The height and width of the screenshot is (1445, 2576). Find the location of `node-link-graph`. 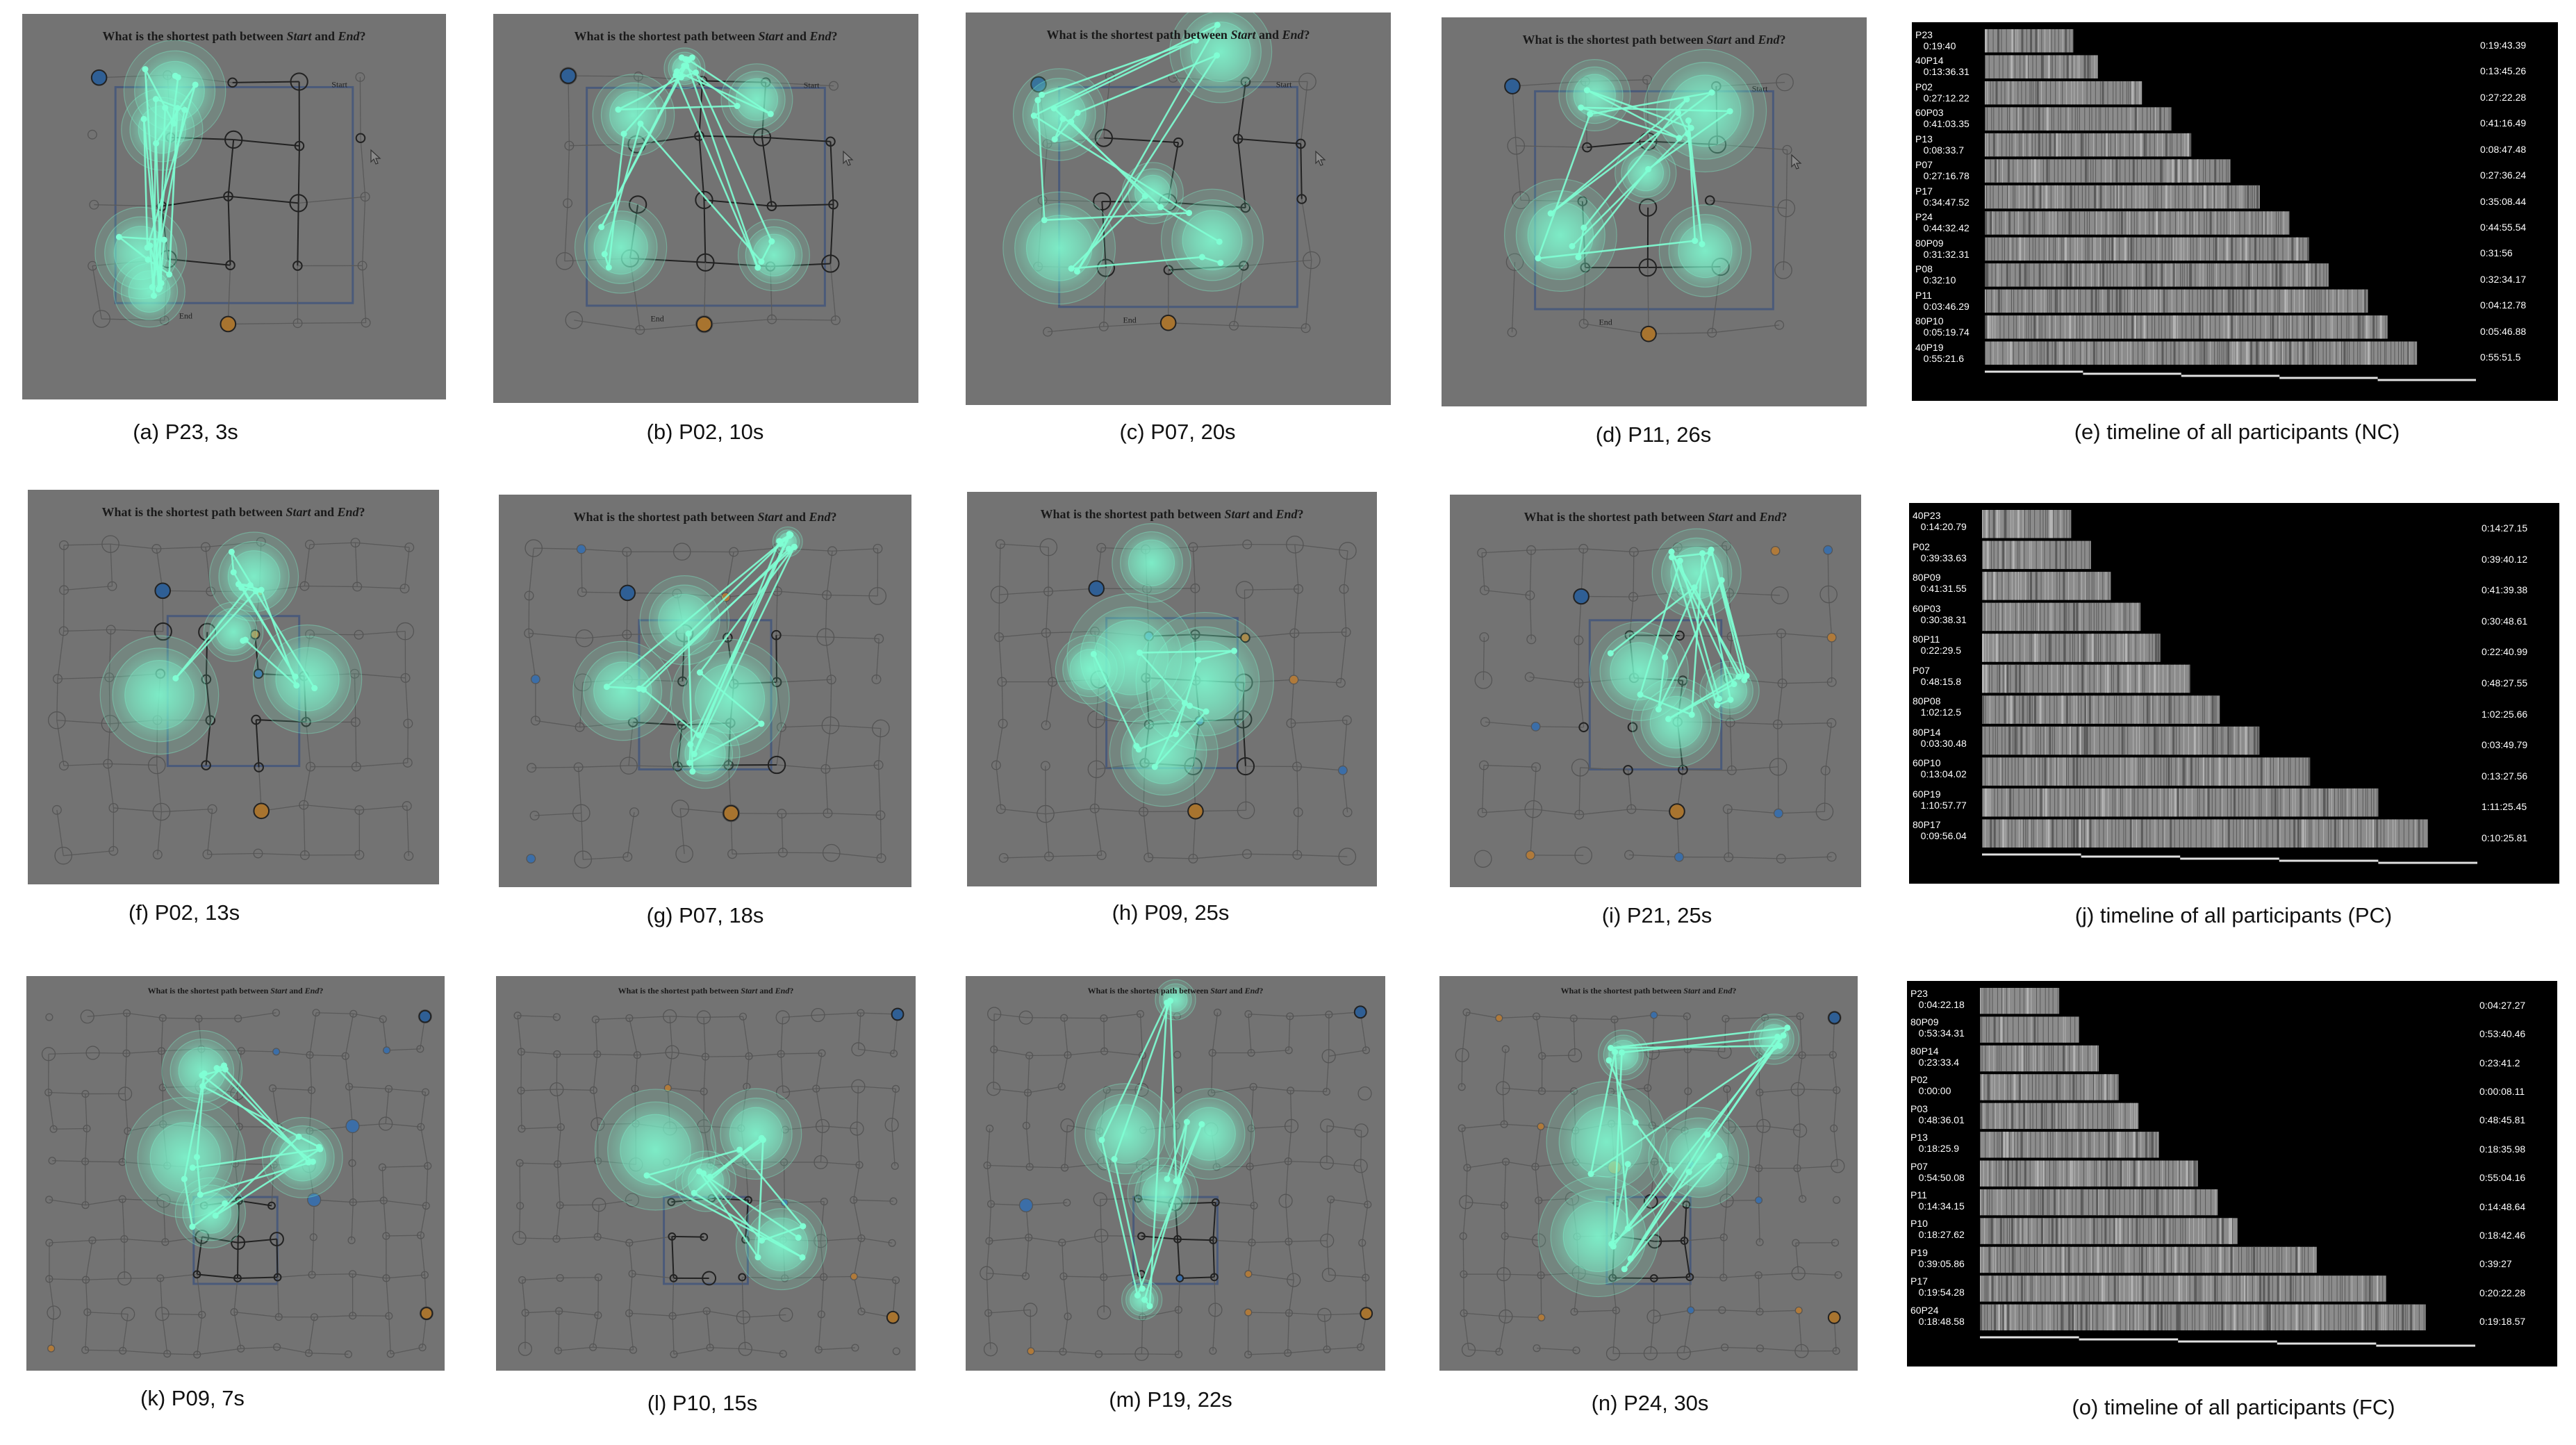

node-link-graph is located at coordinates (1656, 698).